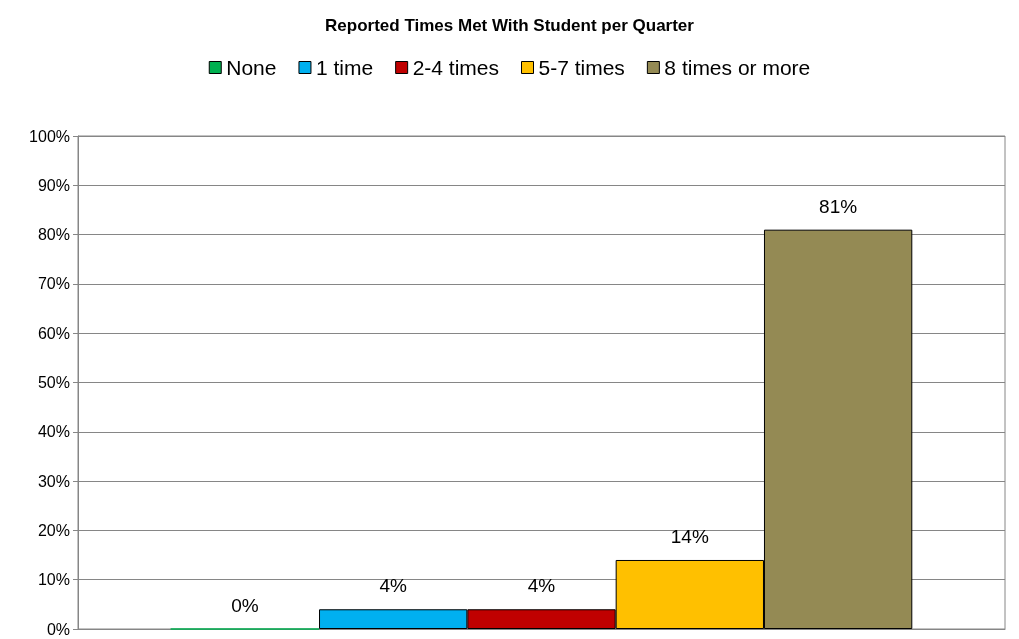  What do you see at coordinates (53, 185) in the screenshot?
I see `y-tick-label: 90%` at bounding box center [53, 185].